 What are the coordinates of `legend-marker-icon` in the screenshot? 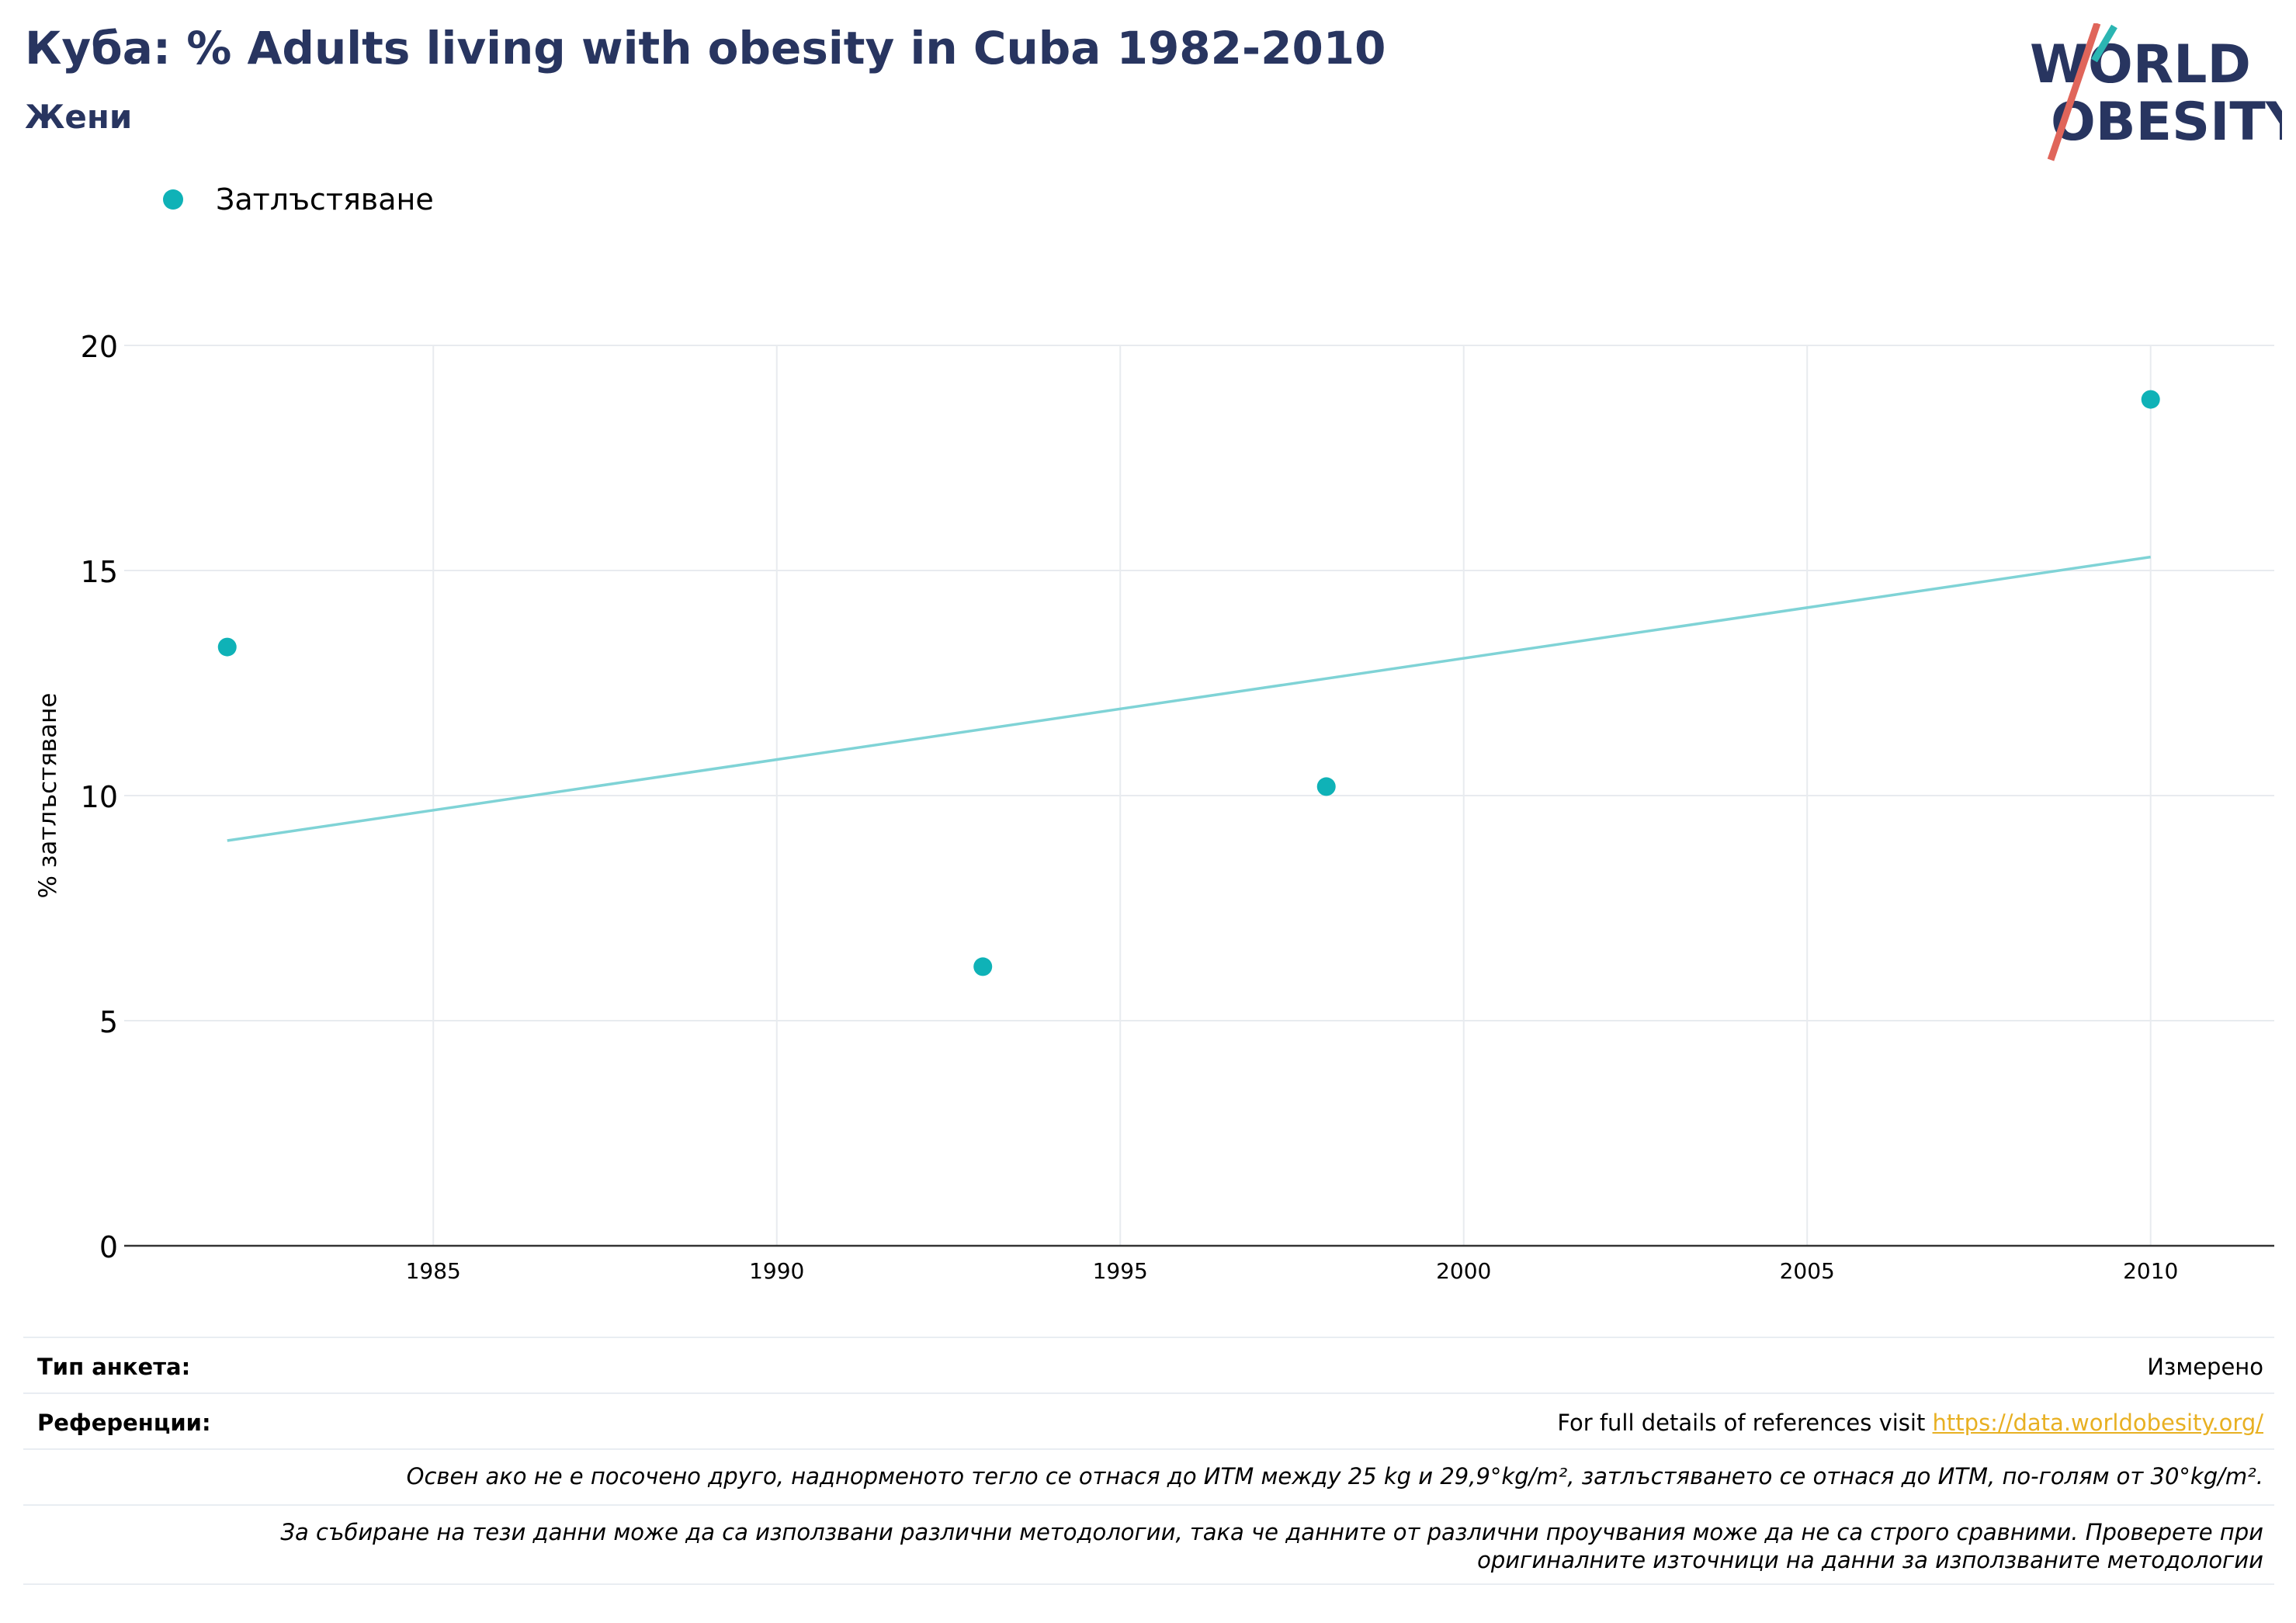 It's located at (173, 199).